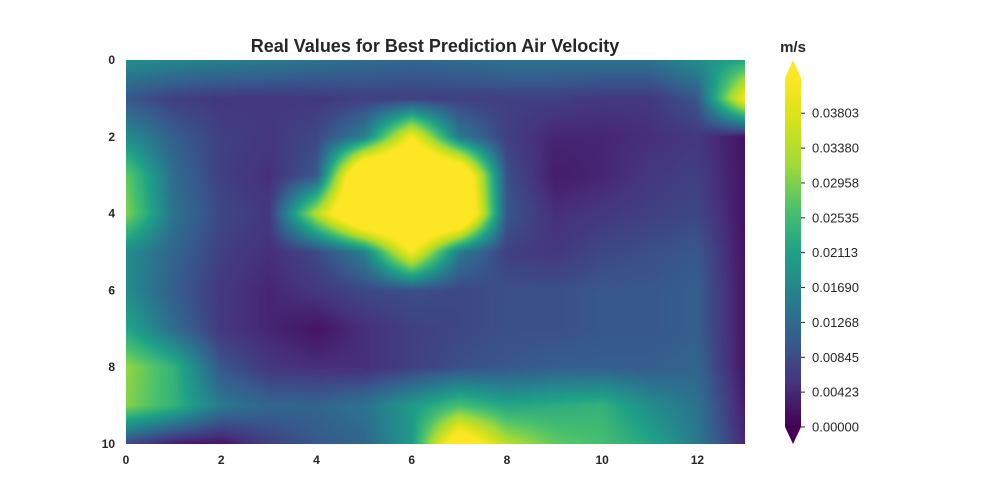  I want to click on x-axis: 0 2 4 6 8 10 12, so click(414, 460).